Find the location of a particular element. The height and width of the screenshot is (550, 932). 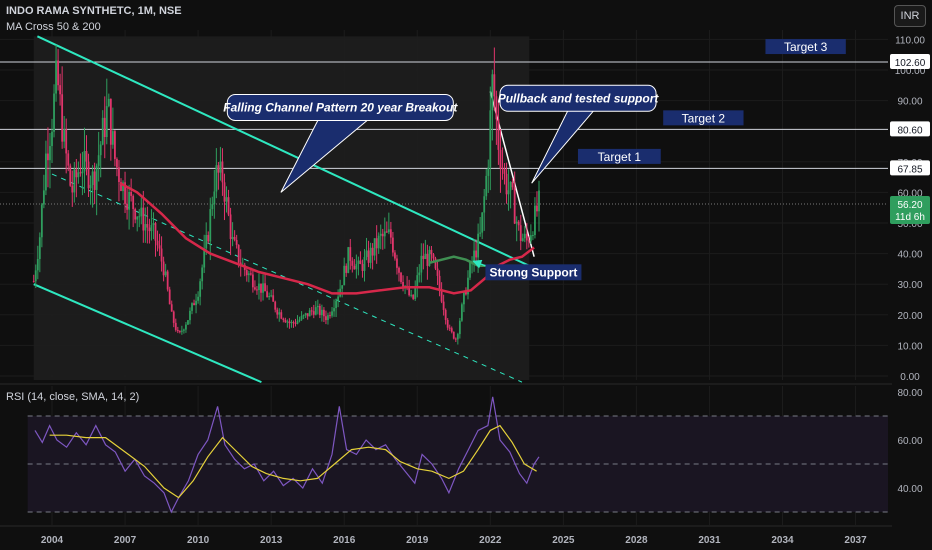

callout-box is located at coordinates (578, 98).